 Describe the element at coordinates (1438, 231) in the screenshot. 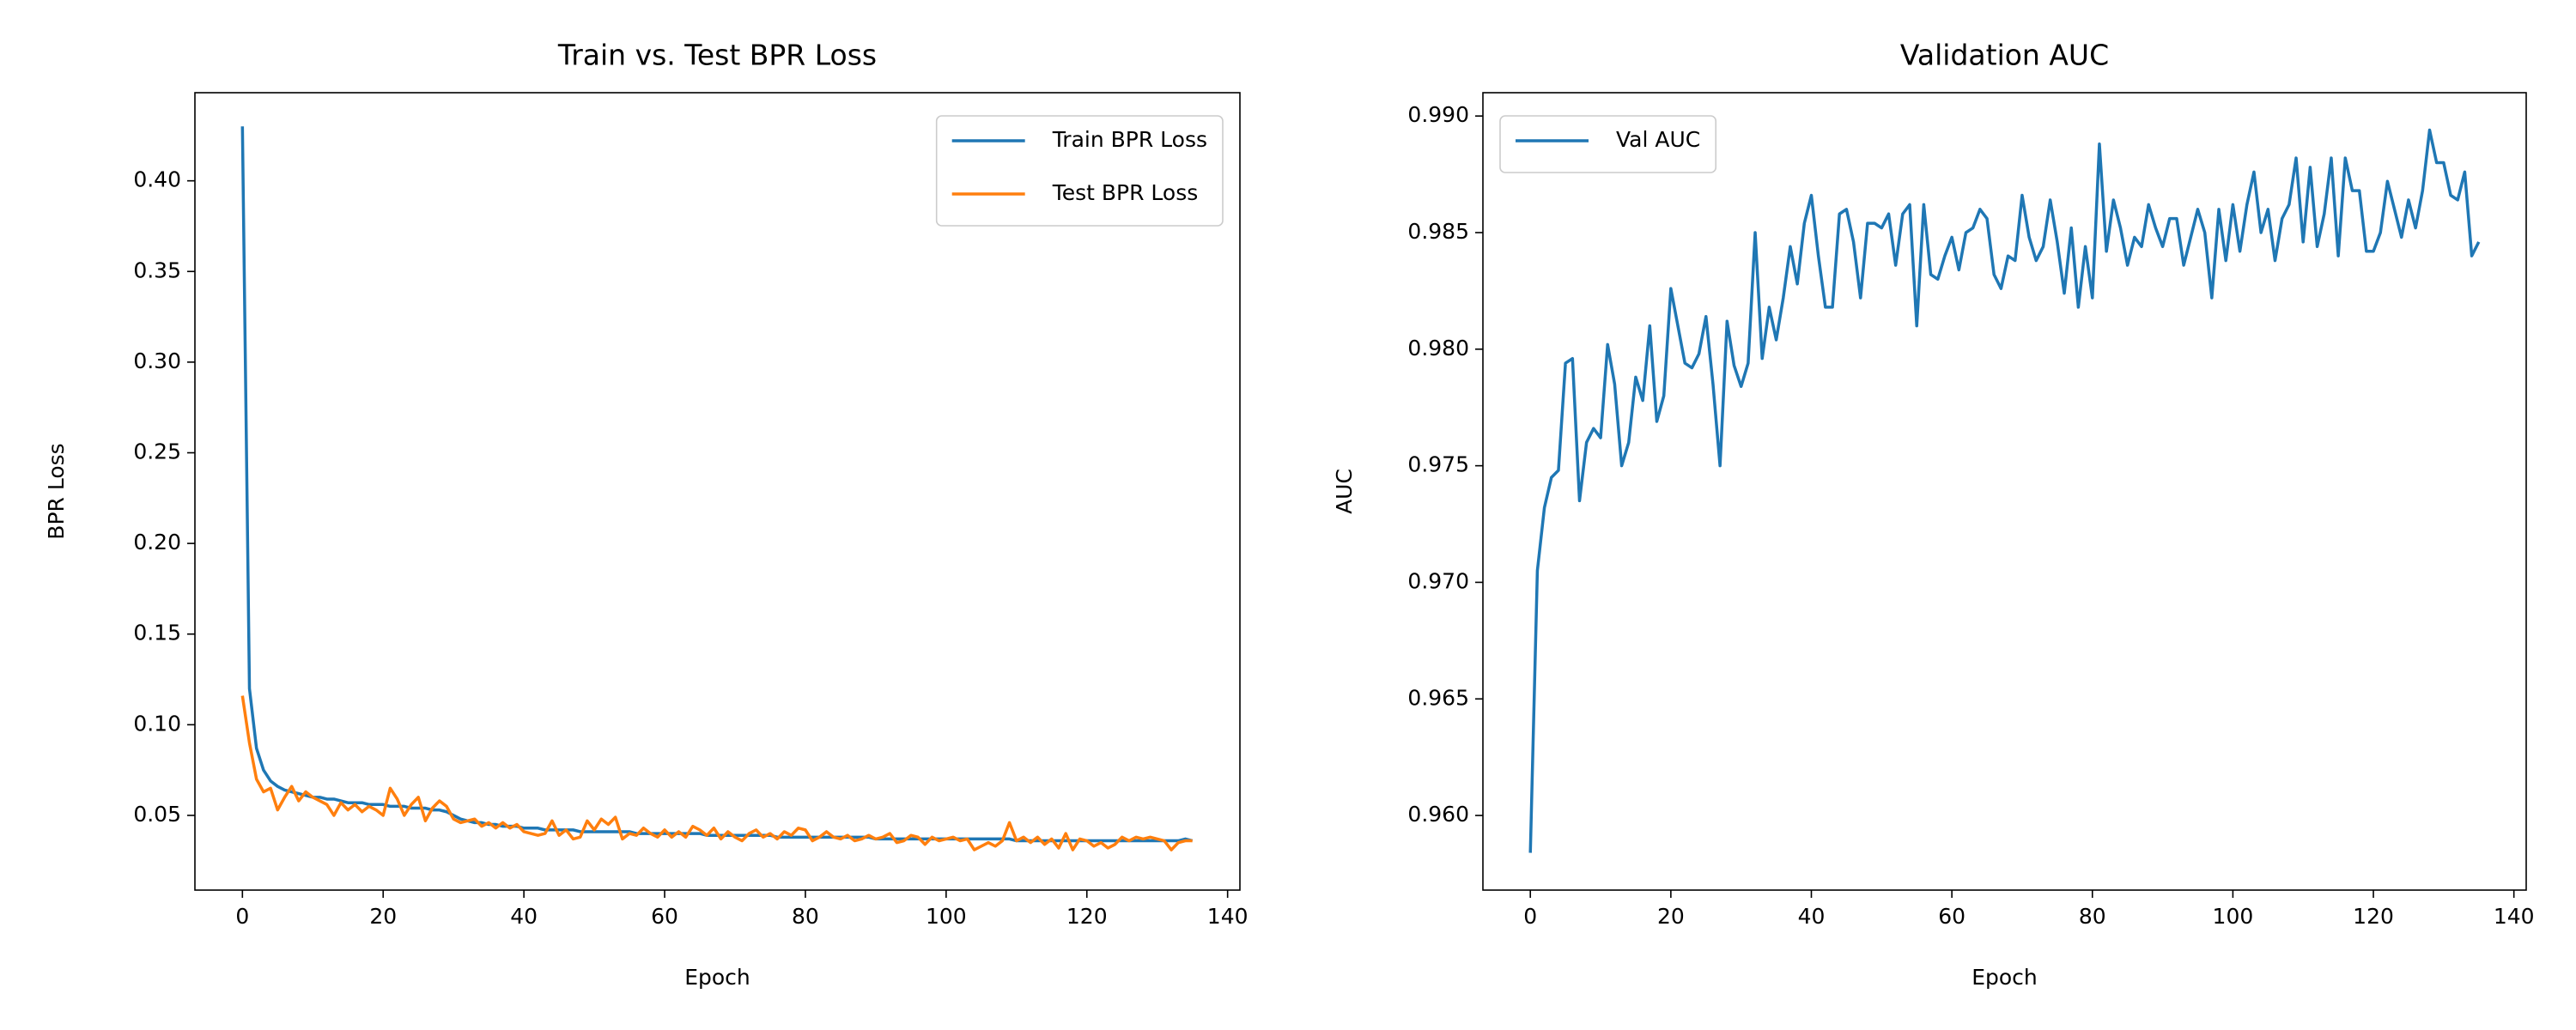

I see `y-tick-label: 0.985` at that location.